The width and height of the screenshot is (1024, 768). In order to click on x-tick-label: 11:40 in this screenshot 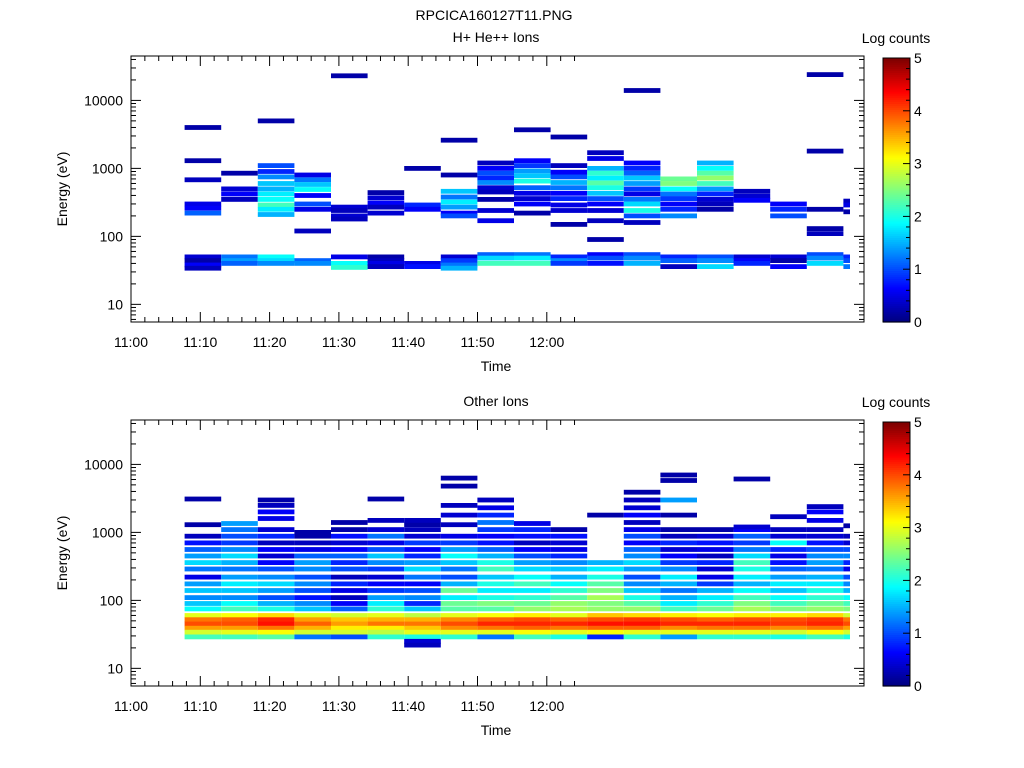, I will do `click(408, 706)`.